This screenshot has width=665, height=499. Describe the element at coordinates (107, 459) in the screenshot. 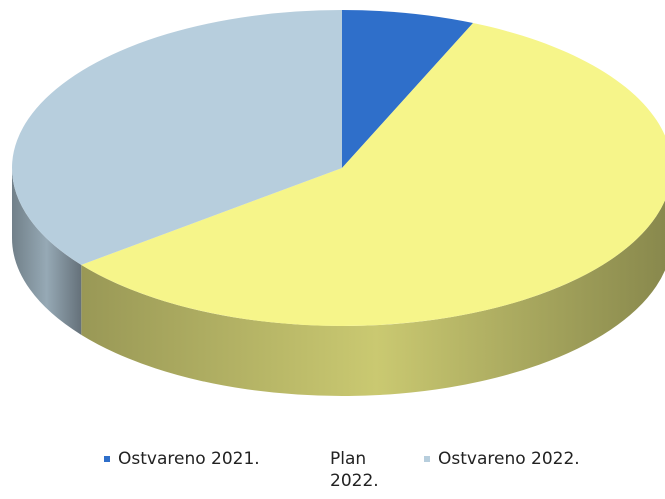

I see `legend-marker-ostvareno-2021` at that location.